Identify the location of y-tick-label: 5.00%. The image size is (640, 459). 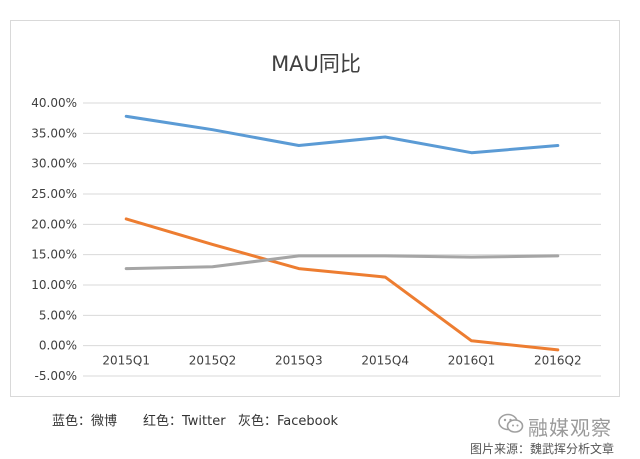
(58, 315).